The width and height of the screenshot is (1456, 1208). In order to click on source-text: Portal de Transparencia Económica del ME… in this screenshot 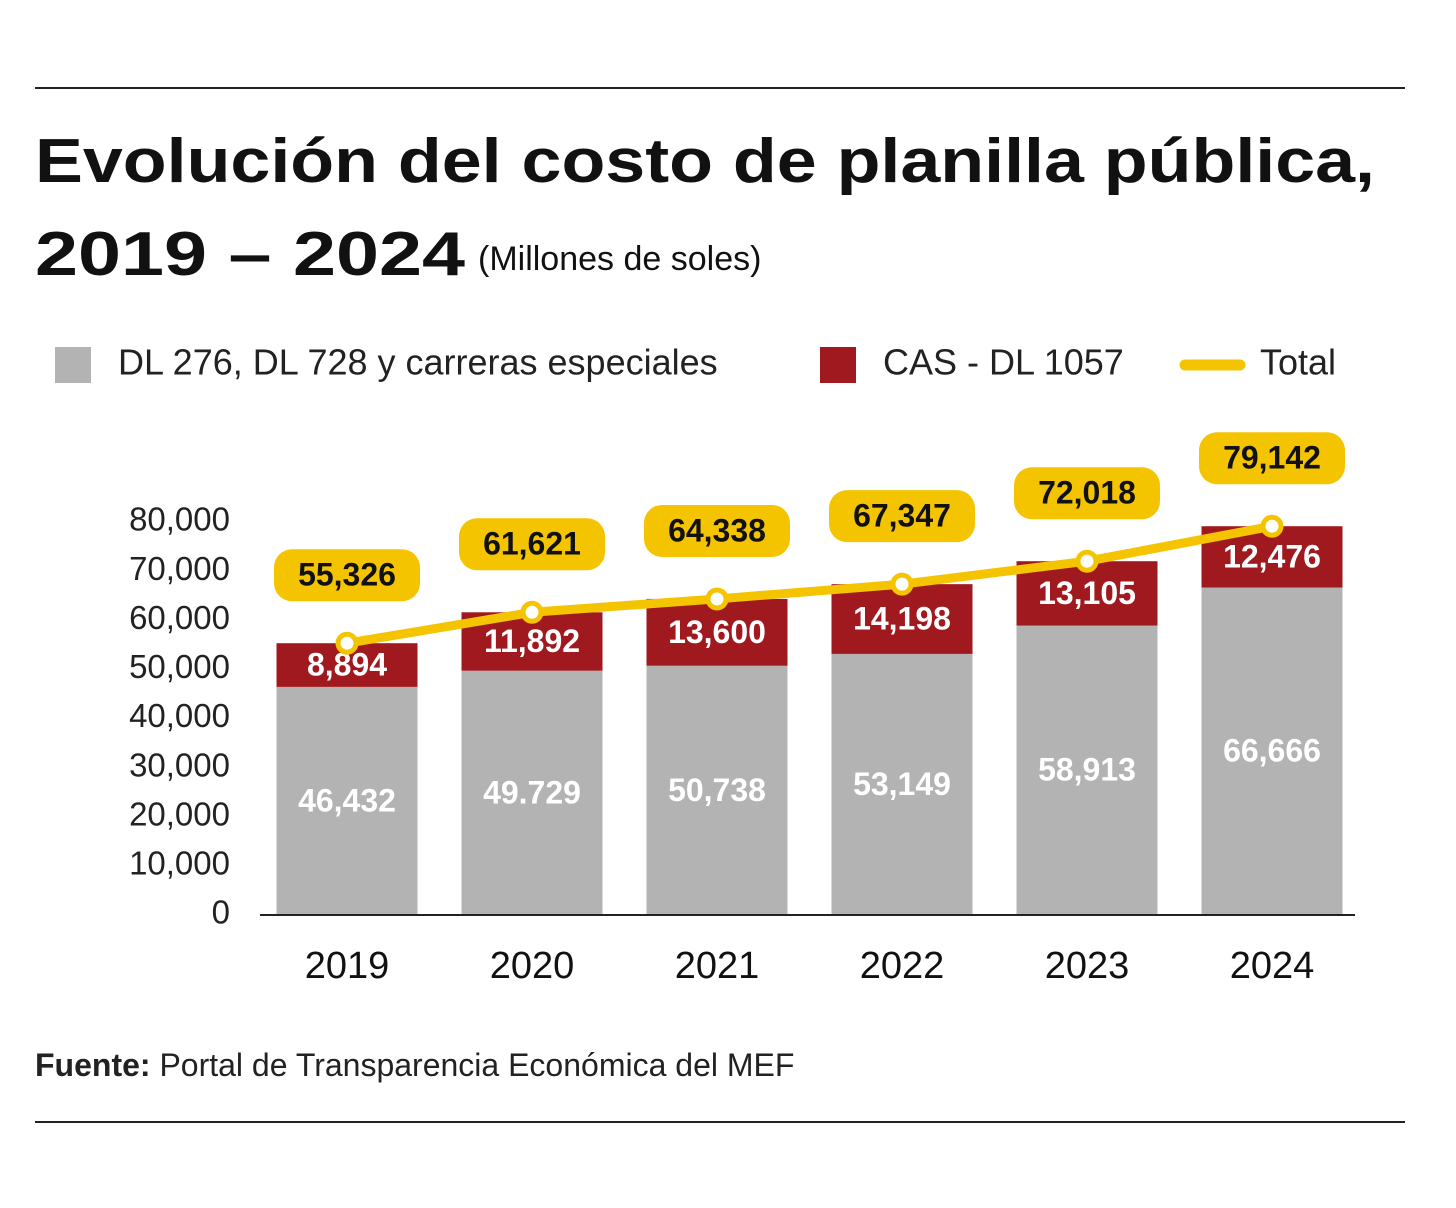, I will do `click(476, 1065)`.